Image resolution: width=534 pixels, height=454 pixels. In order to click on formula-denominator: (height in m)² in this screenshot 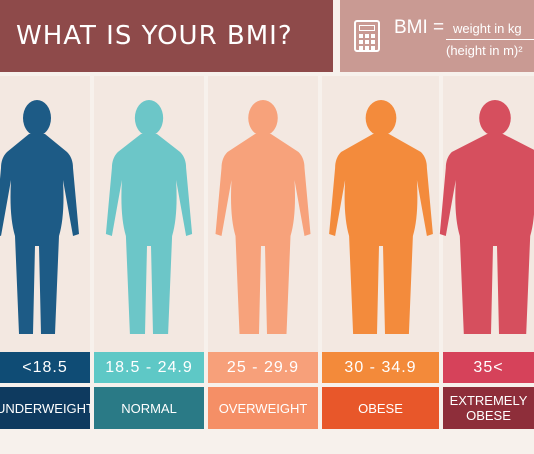, I will do `click(484, 50)`.